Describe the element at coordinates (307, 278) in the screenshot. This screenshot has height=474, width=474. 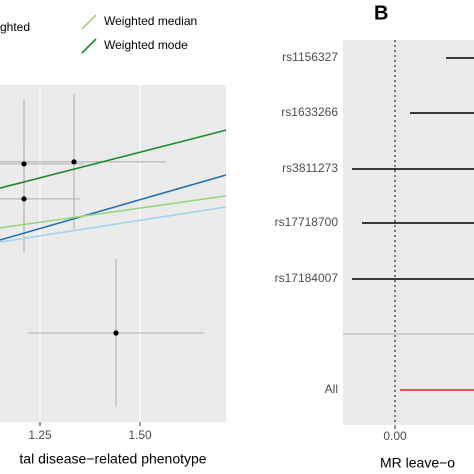
I see `y-tick-label: rs17184007` at that location.